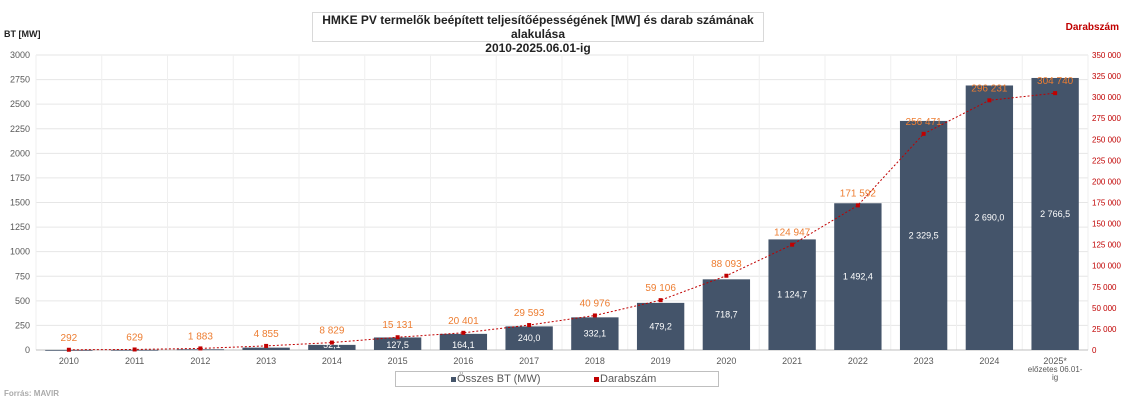 This screenshot has height=402, width=1125. Describe the element at coordinates (134, 337) in the screenshot. I see `line-value-label: 629` at that location.